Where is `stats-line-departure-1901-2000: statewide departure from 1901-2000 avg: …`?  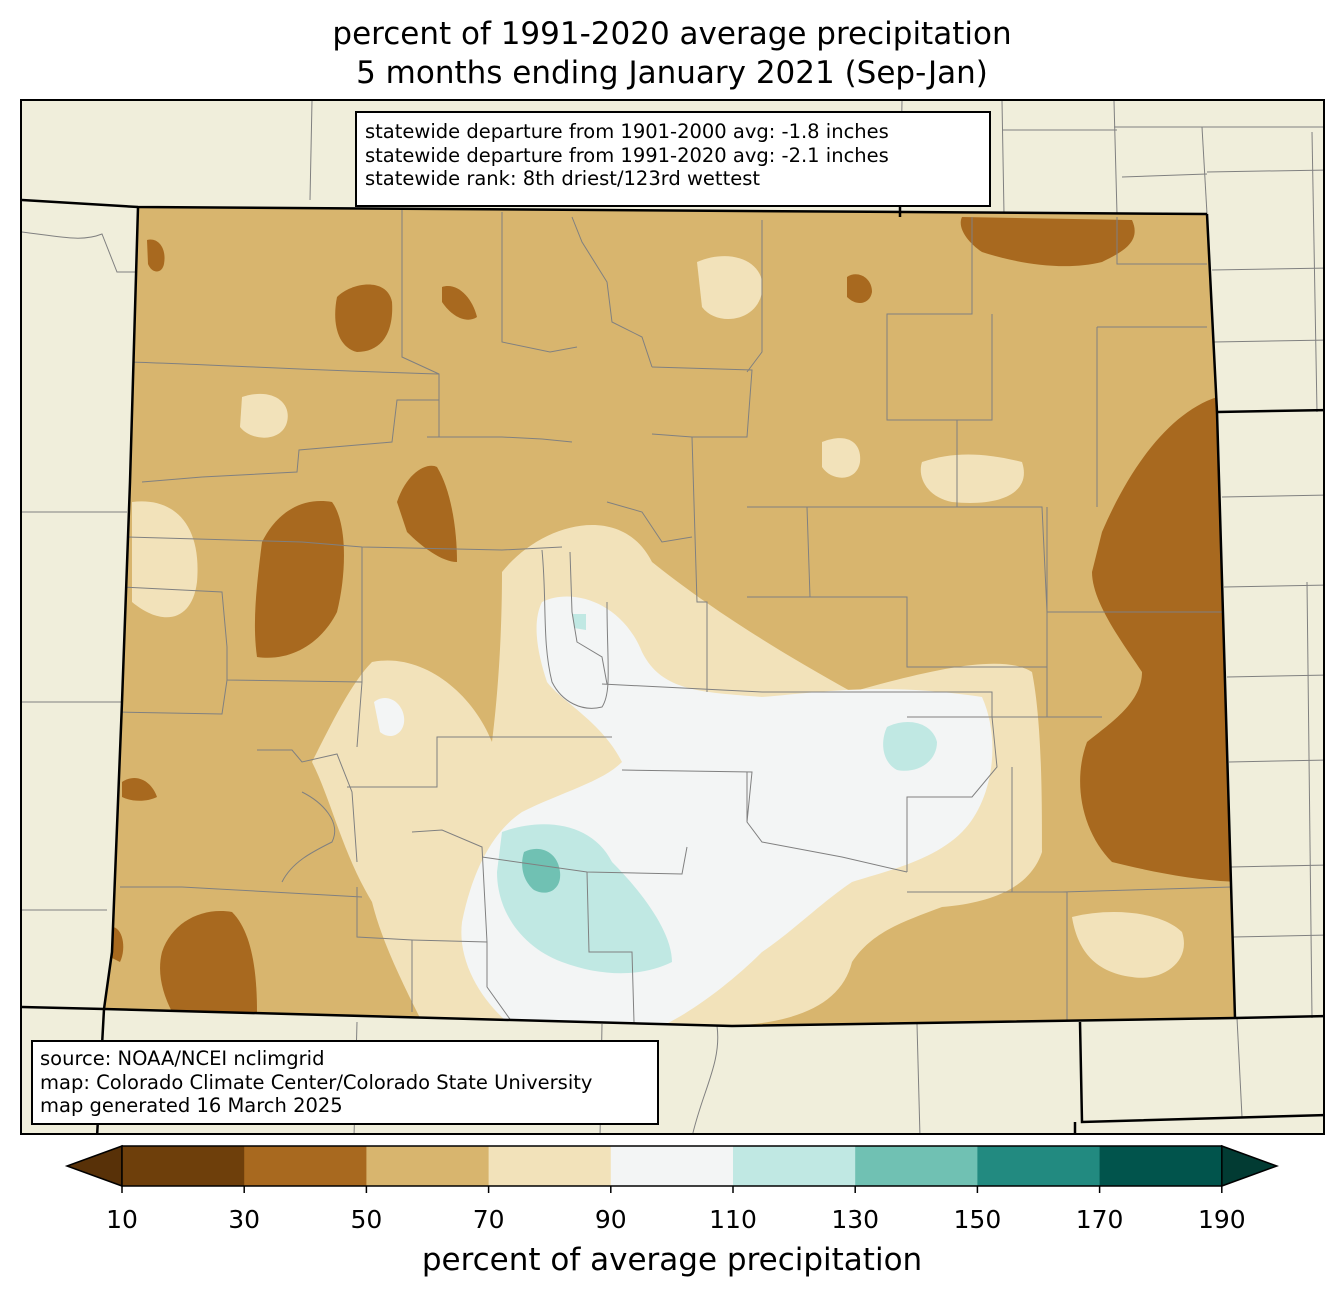 stats-line-departure-1901-2000: statewide departure from 1901-2000 avg: … is located at coordinates (627, 131).